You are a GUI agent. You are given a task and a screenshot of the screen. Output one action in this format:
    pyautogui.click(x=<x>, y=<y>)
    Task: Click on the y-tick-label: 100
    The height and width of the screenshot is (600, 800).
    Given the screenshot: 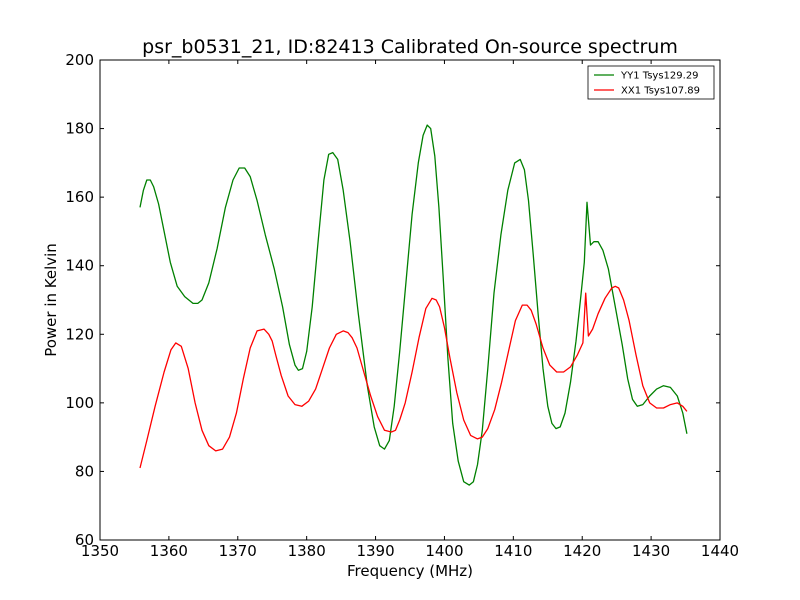 What is the action you would take?
    pyautogui.click(x=79, y=403)
    